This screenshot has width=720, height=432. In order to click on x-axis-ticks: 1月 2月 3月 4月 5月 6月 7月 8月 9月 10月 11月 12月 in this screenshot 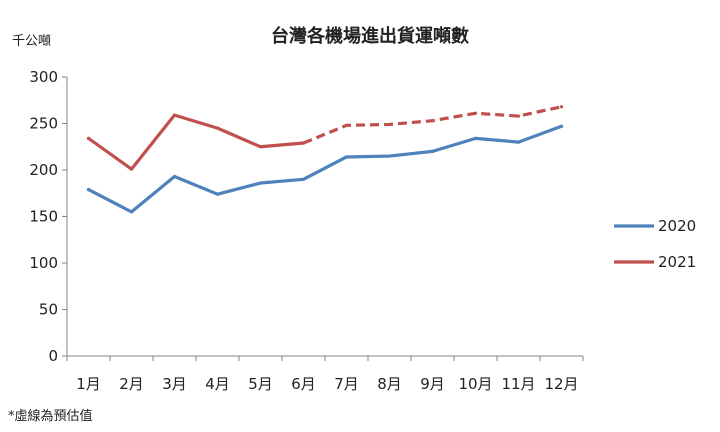, I will do `click(325, 374)`.